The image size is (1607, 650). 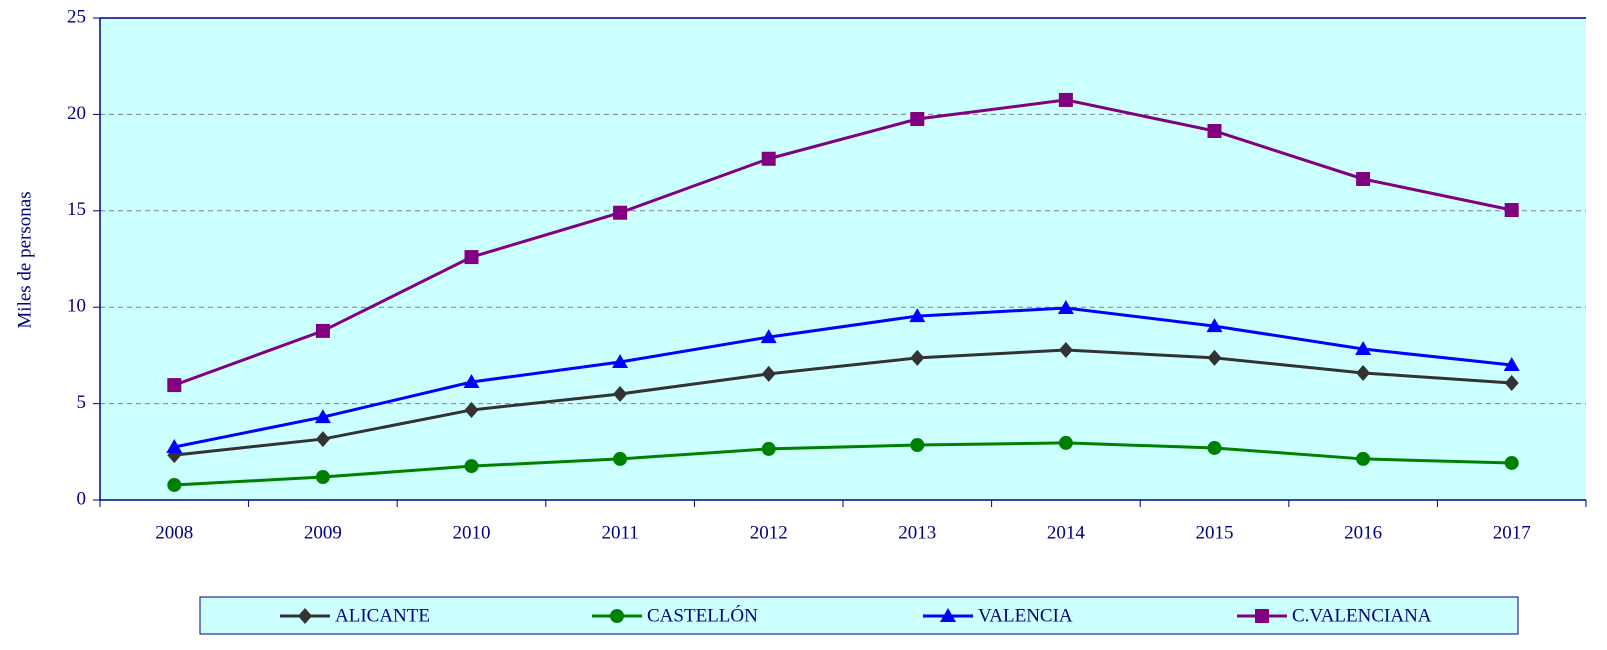 I want to click on x-tick-label: 2009, so click(x=323, y=532).